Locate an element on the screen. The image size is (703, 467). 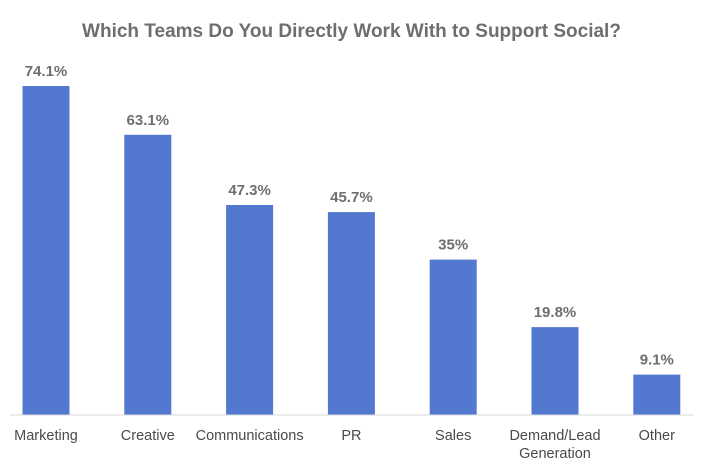
category-label-marketing: Marketing is located at coordinates (46, 436).